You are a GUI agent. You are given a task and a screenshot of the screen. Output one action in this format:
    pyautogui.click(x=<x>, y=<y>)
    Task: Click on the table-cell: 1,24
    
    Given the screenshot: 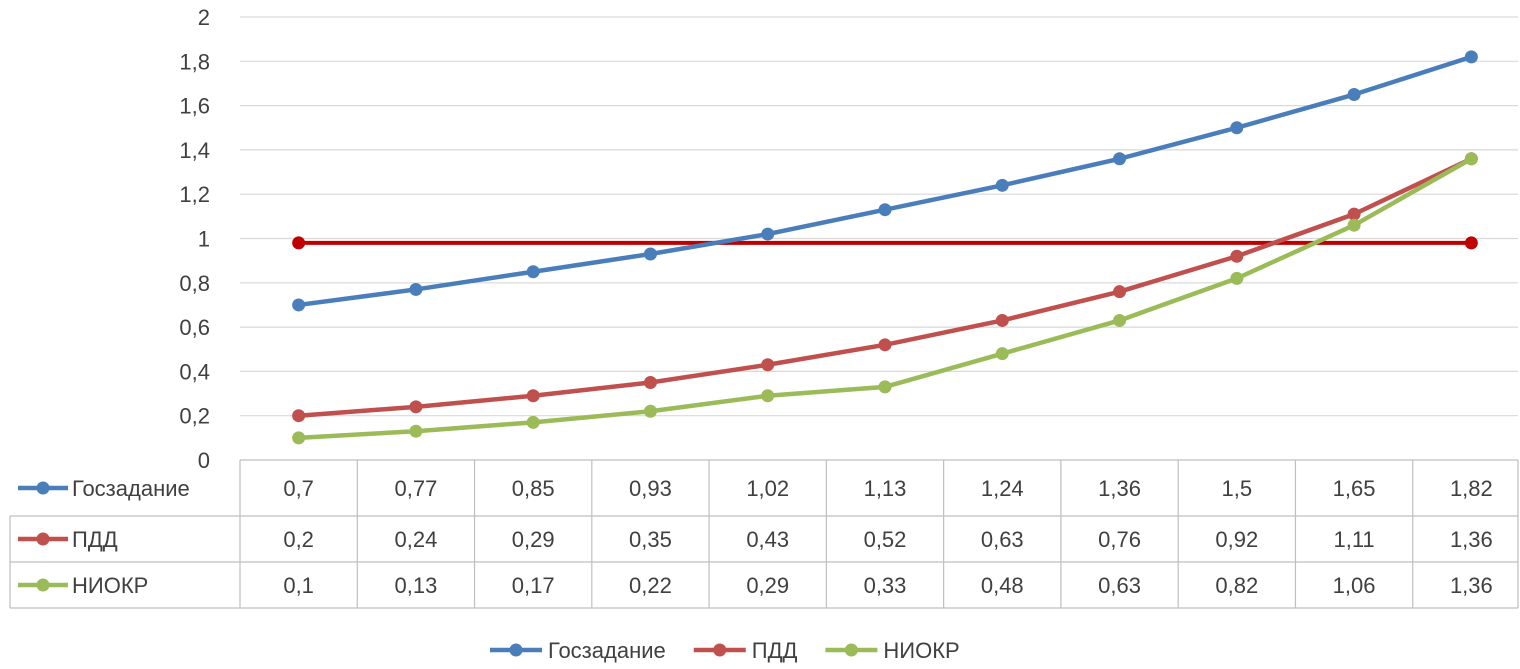 What is the action you would take?
    pyautogui.click(x=1002, y=488)
    